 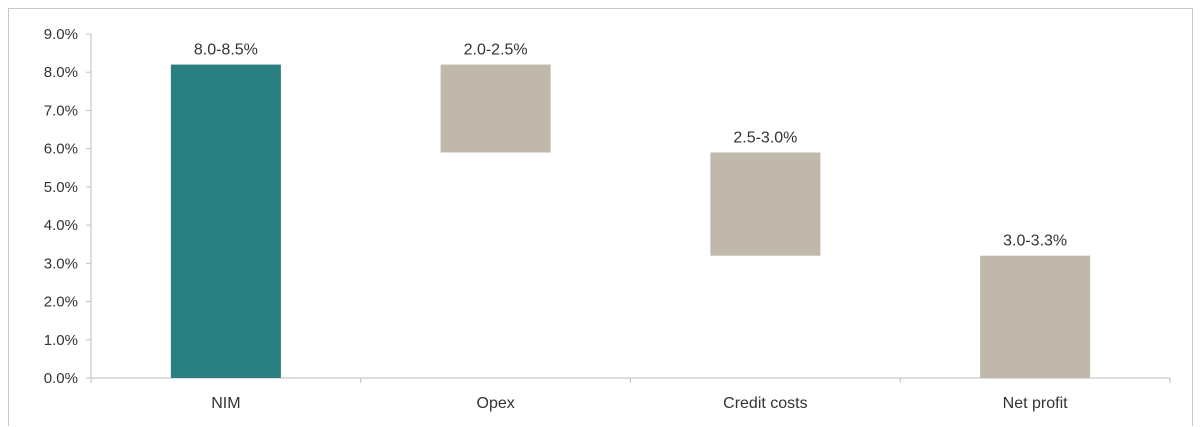 What do you see at coordinates (765, 204) in the screenshot?
I see `bar-credit-costs` at bounding box center [765, 204].